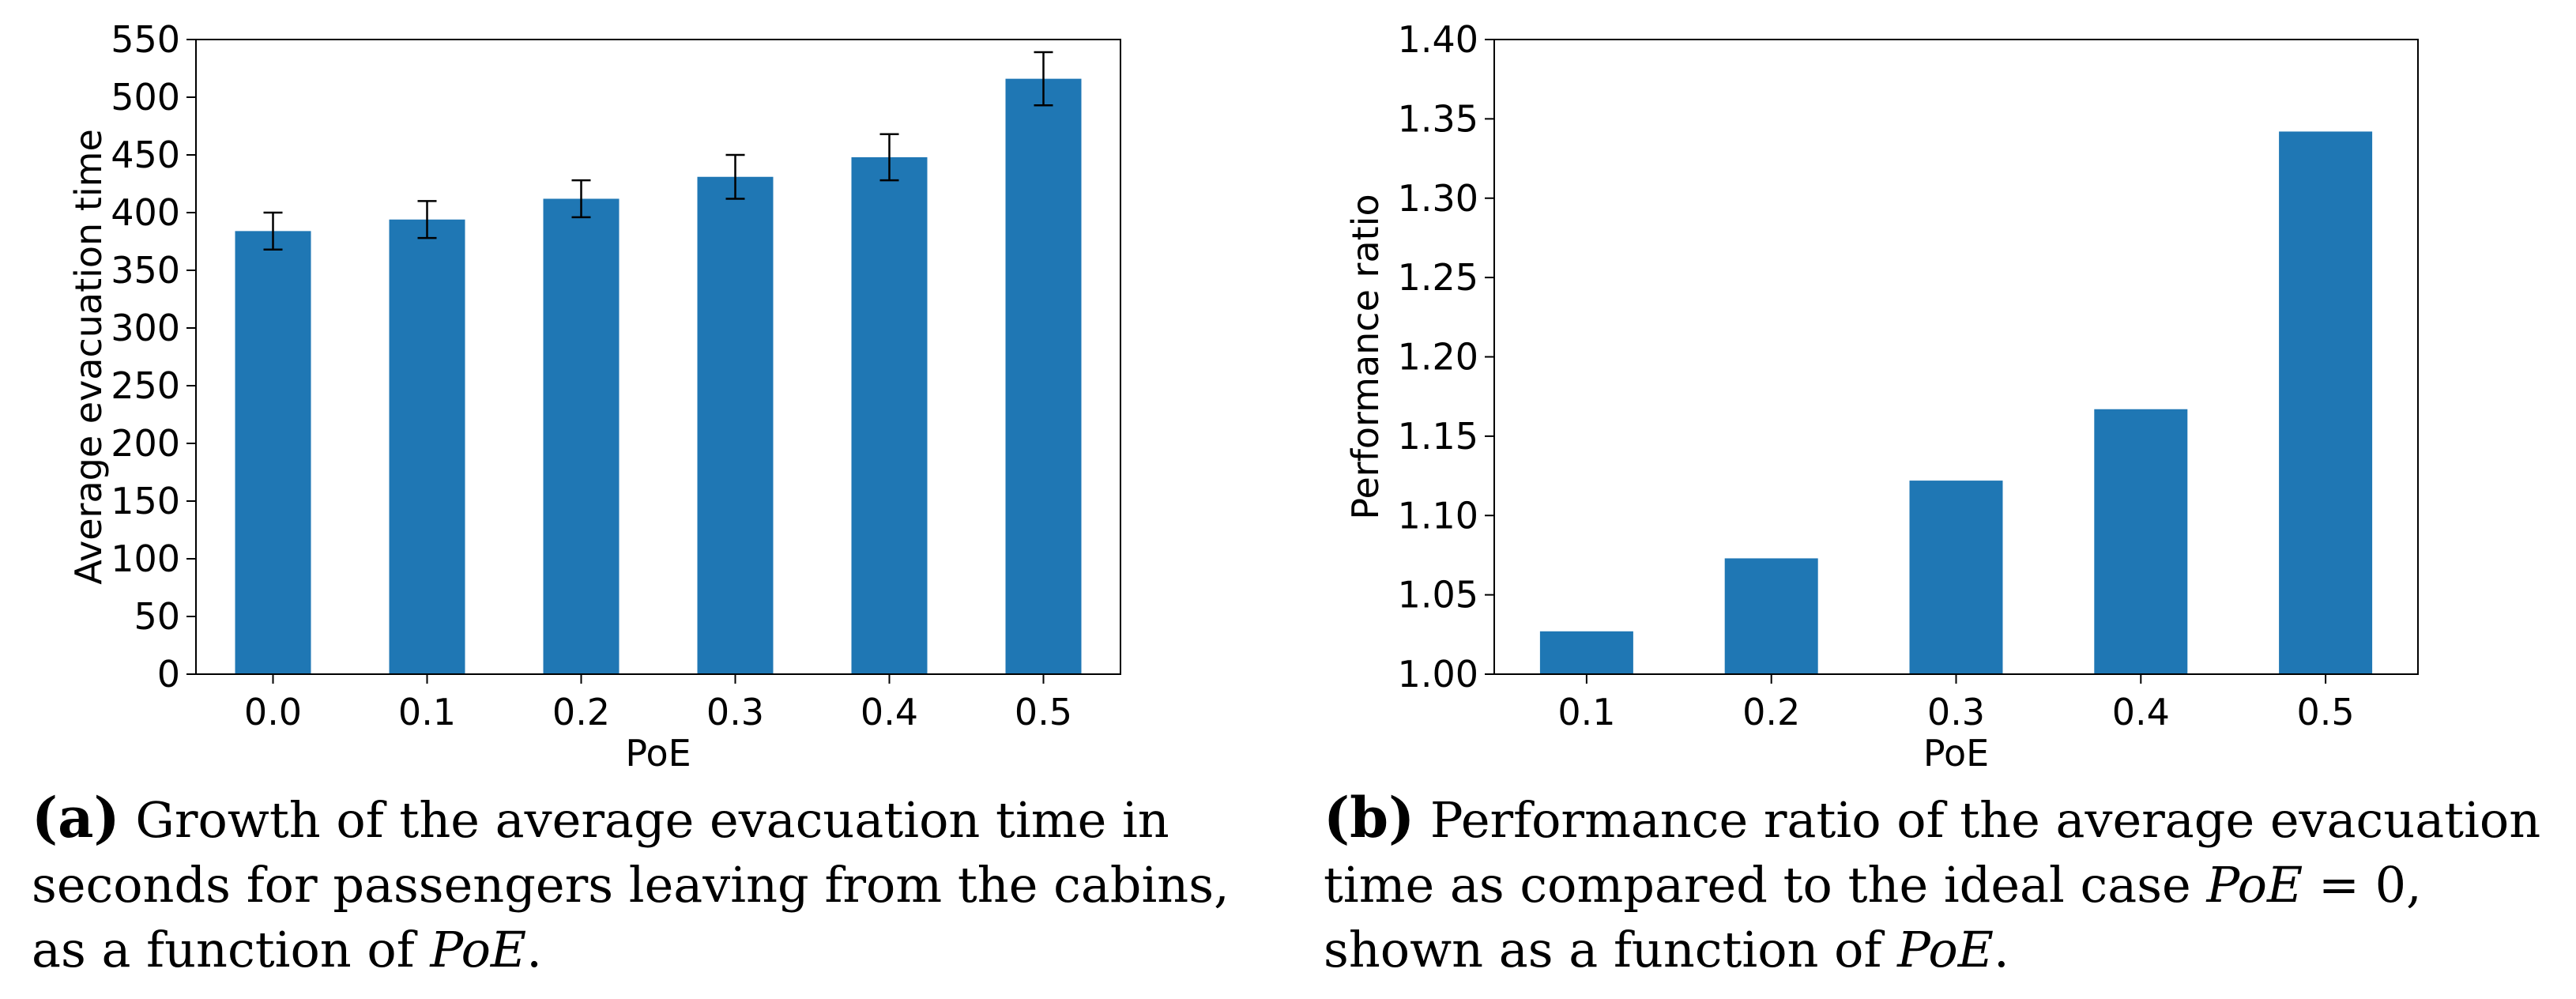 The height and width of the screenshot is (999, 2576). Describe the element at coordinates (1369, 817) in the screenshot. I see `caption-b-letter: (b)` at that location.